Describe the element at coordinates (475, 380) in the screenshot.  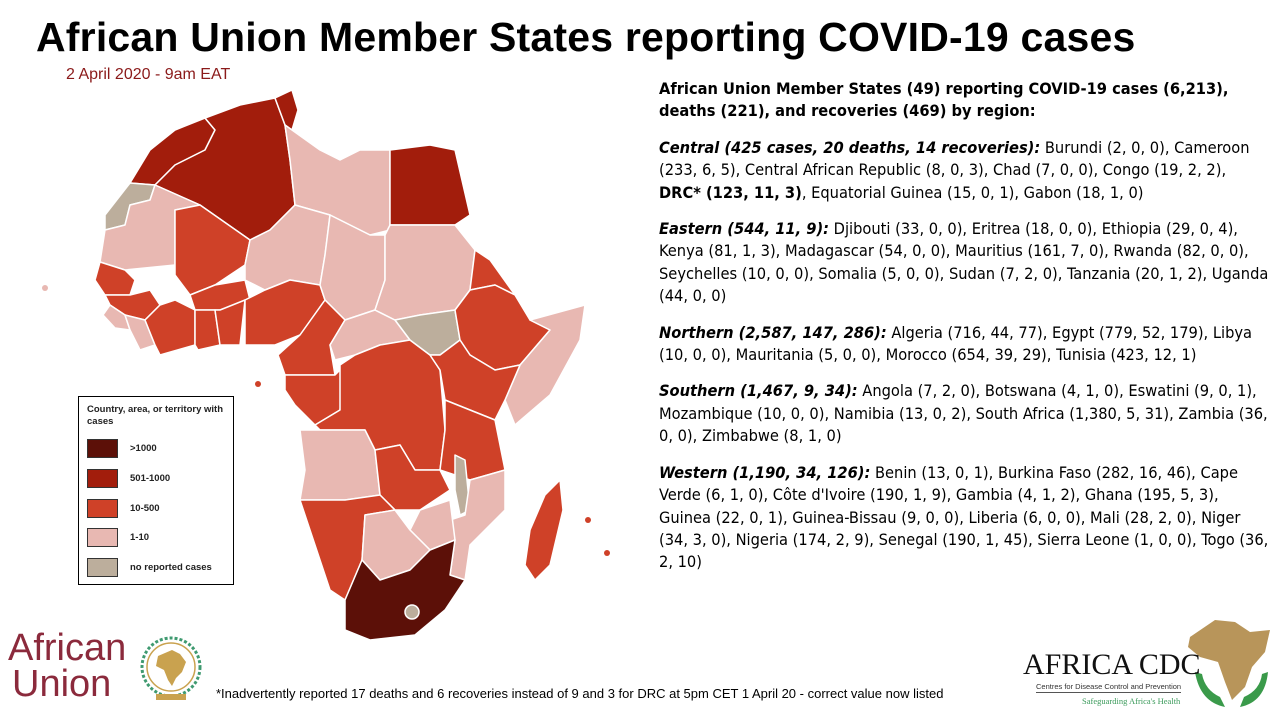
I see `map-uganda-kenya` at that location.